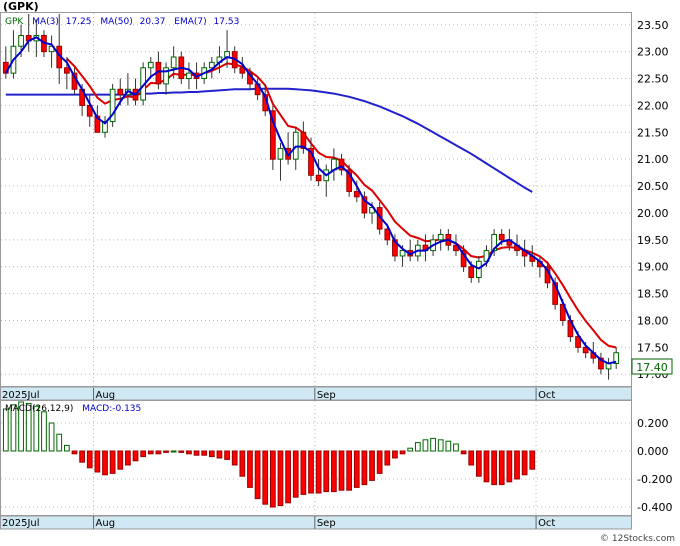 This screenshot has width=680, height=546. Describe the element at coordinates (653, 159) in the screenshot. I see `price-y-tick-label: 21.00` at that location.